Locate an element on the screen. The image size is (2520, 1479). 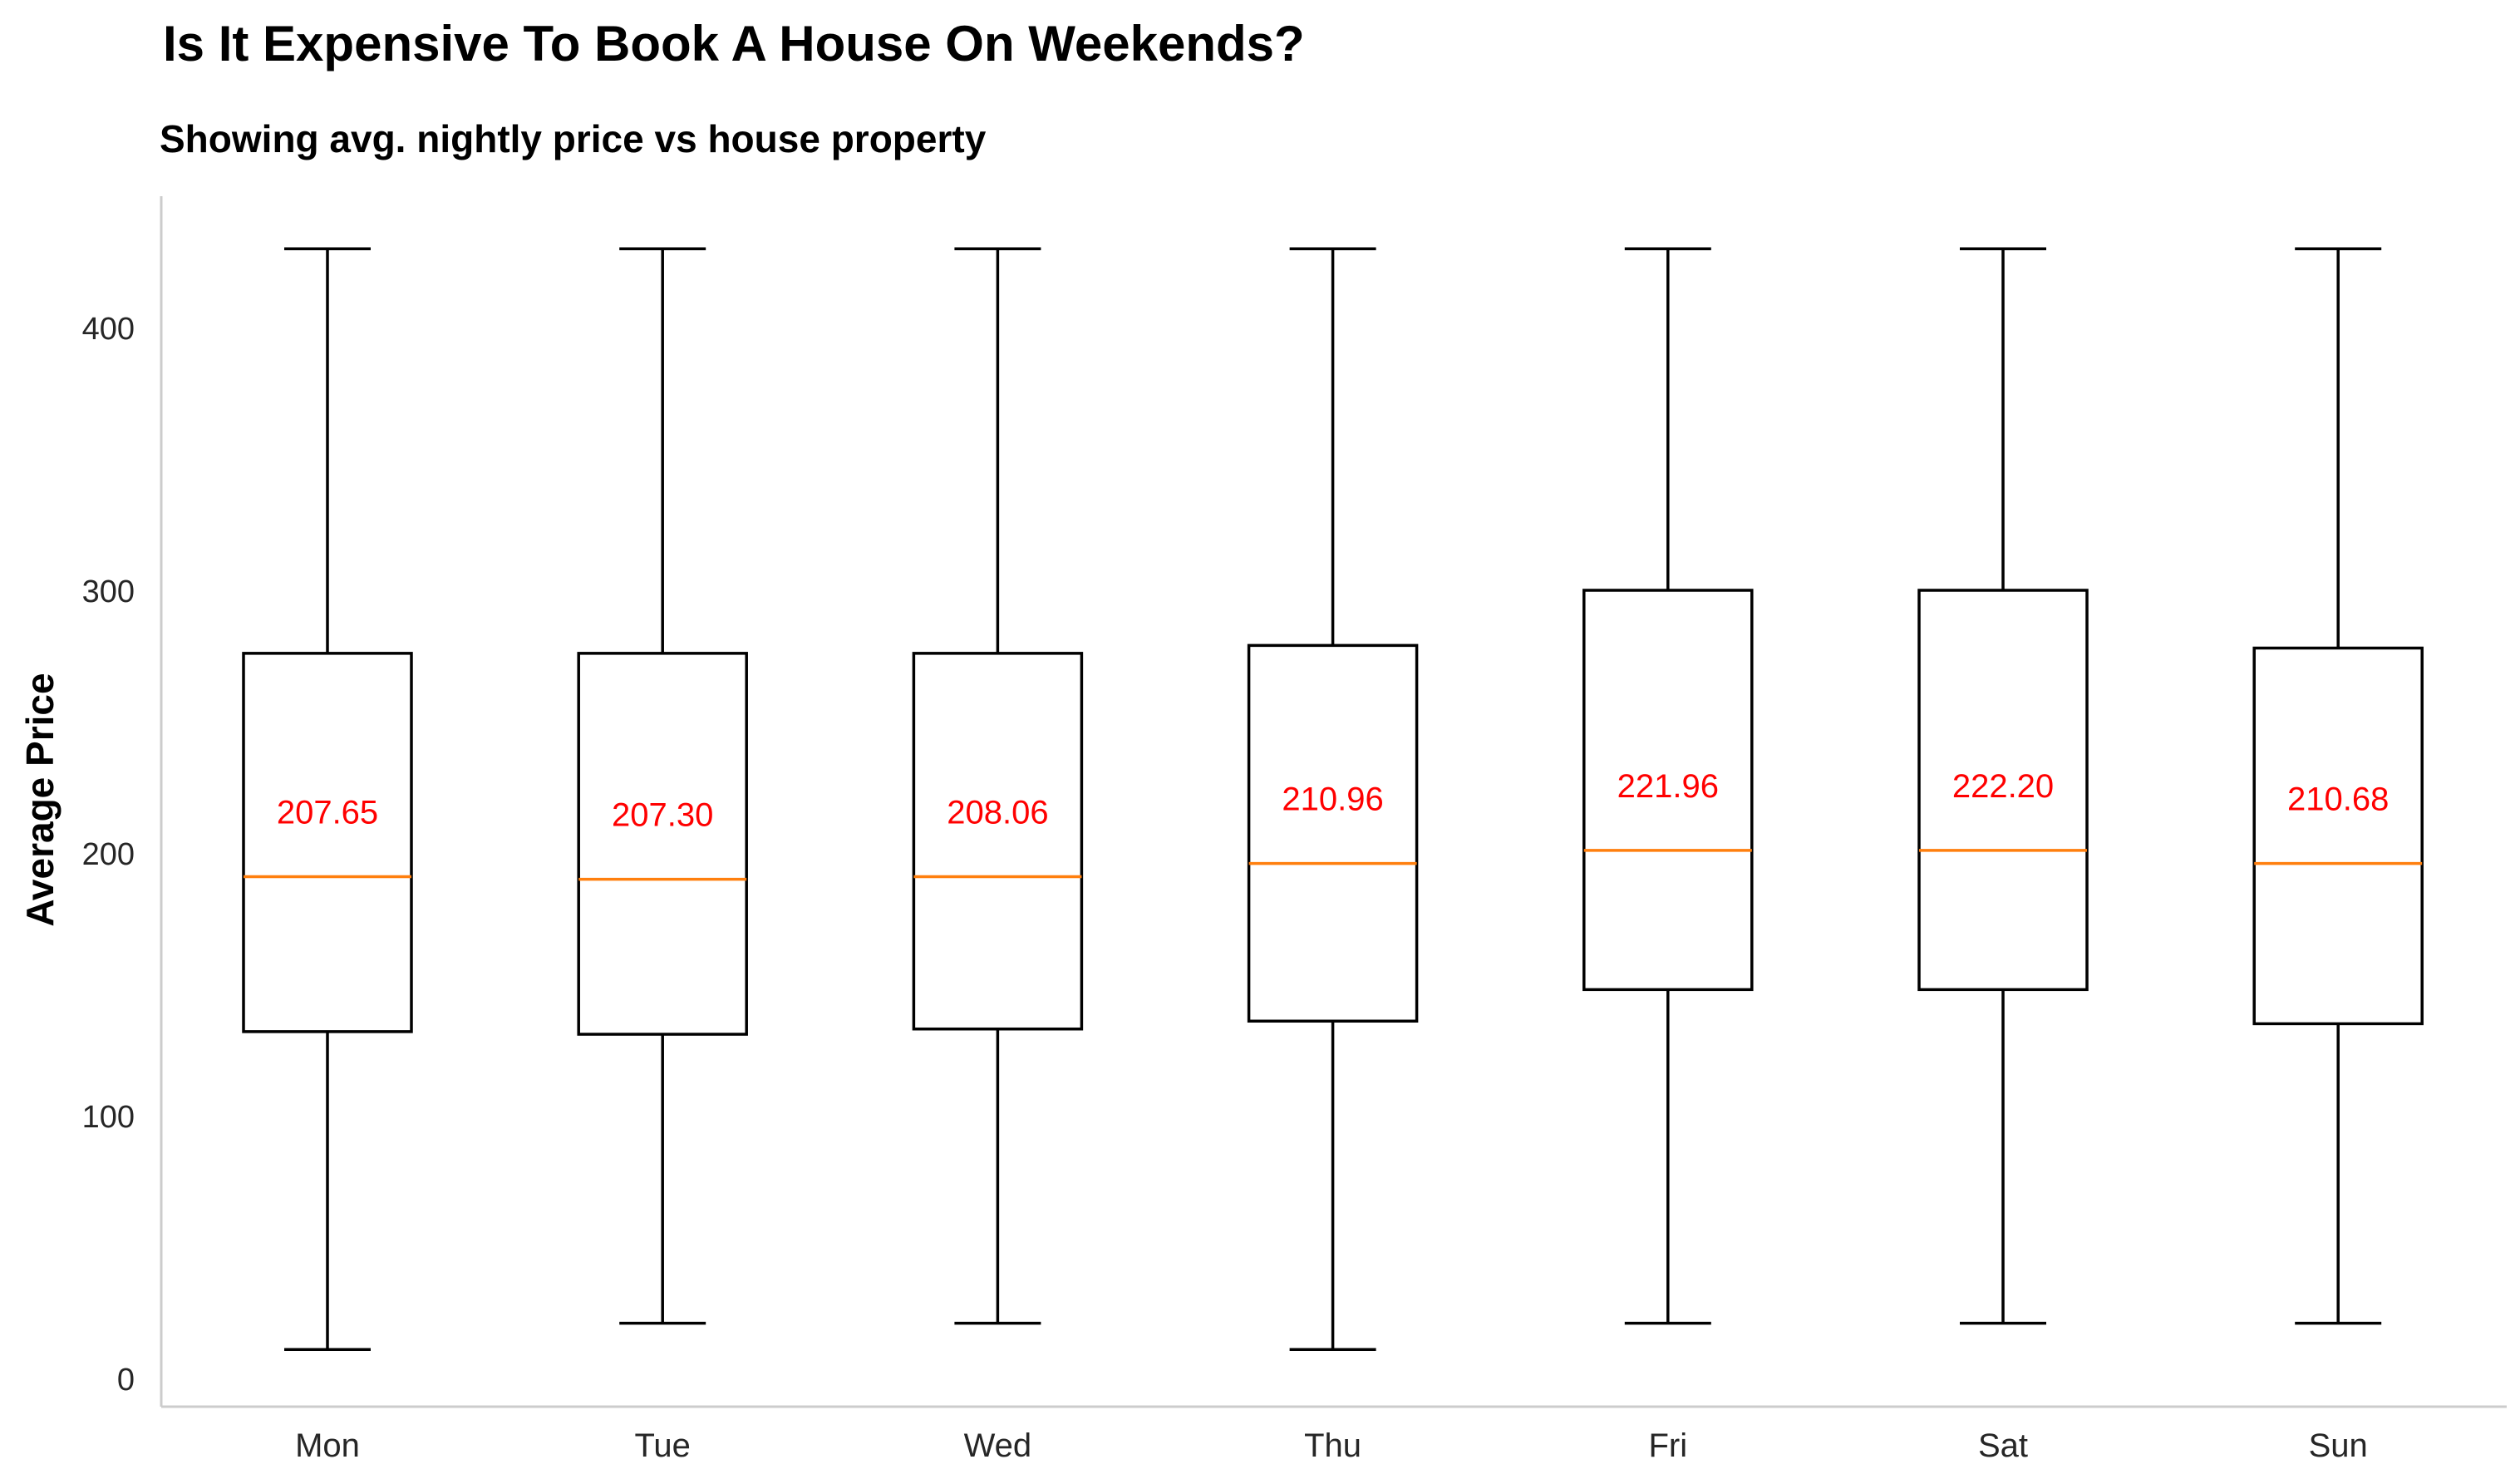
x-tick-label: Tue is located at coordinates (662, 1445).